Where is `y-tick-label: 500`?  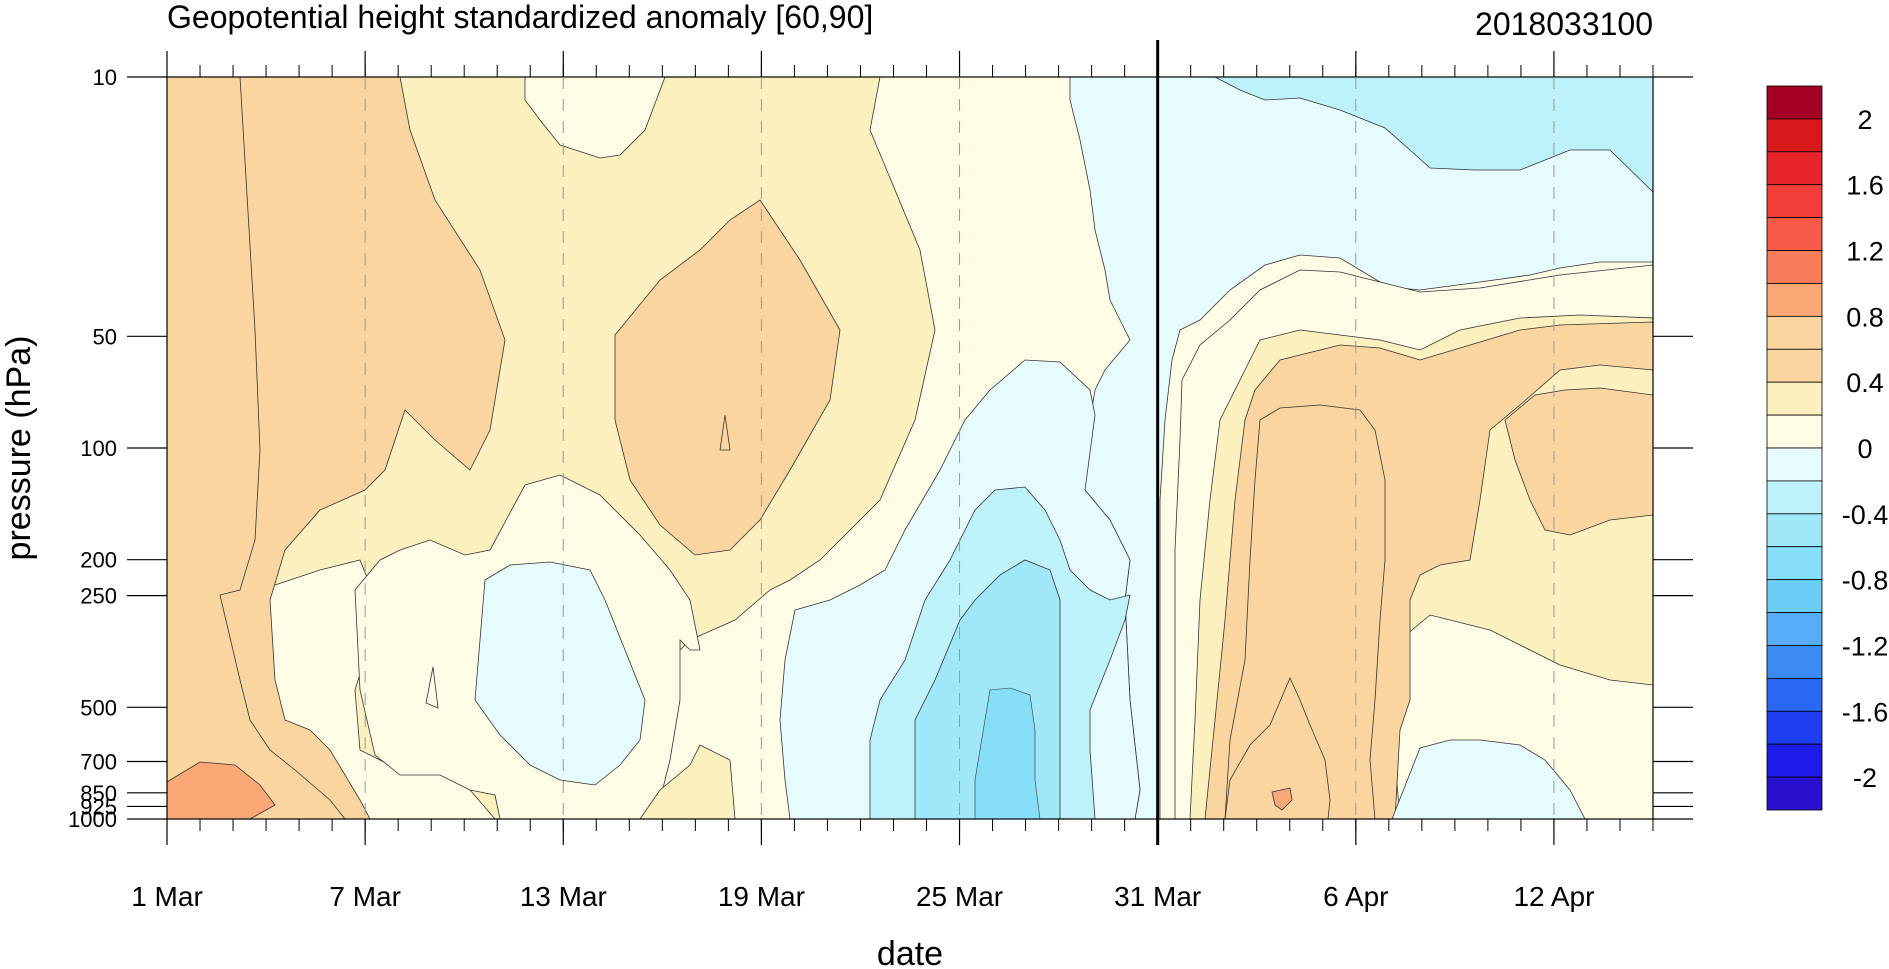 y-tick-label: 500 is located at coordinates (98, 707).